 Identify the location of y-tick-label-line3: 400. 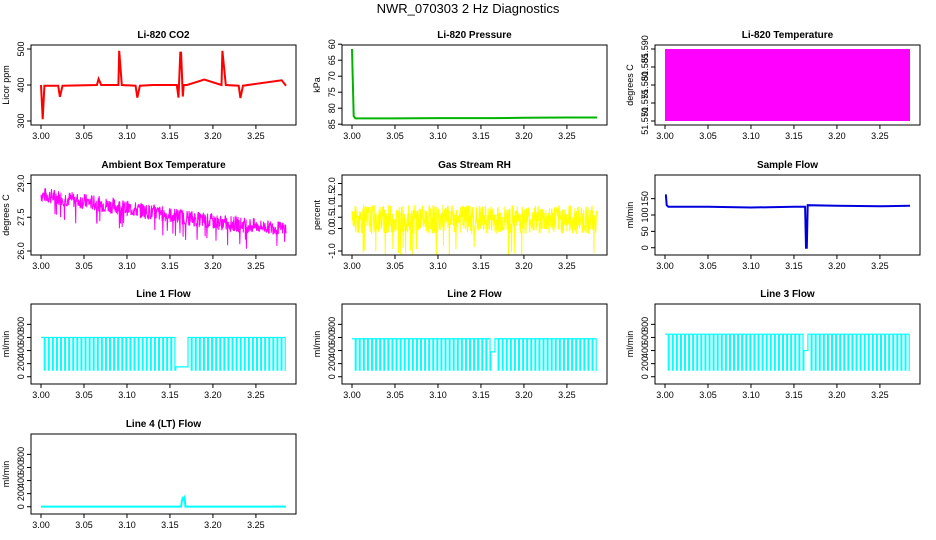
(645, 350).